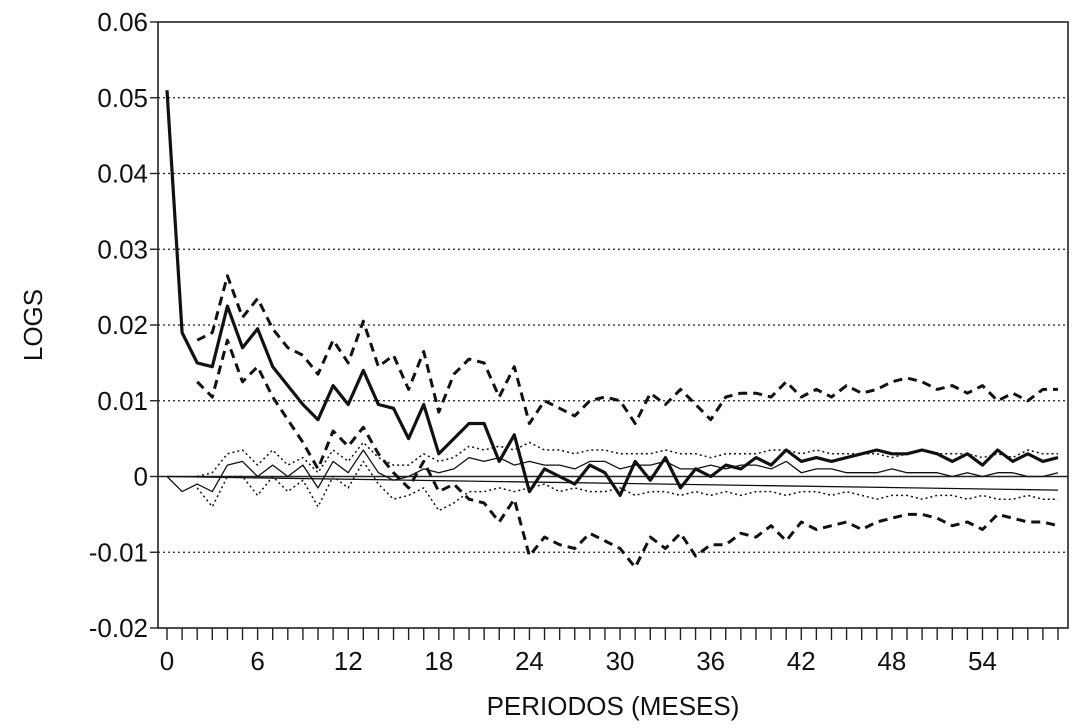 The height and width of the screenshot is (728, 1074). I want to click on y-axis-ticks: -0.02 -0.01 0 0.01 0.02 0.03 0.04 0.05 0.06, so click(123, 325).